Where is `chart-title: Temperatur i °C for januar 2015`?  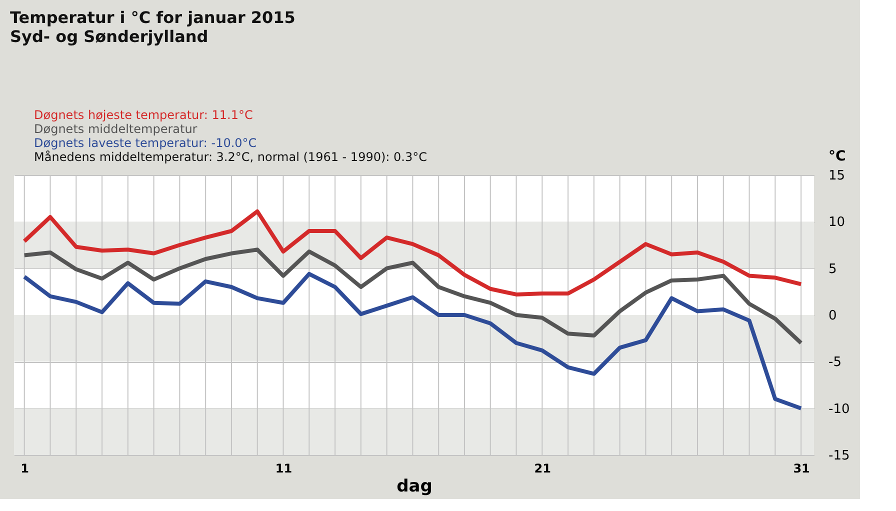 chart-title: Temperatur i °C for januar 2015 is located at coordinates (153, 17).